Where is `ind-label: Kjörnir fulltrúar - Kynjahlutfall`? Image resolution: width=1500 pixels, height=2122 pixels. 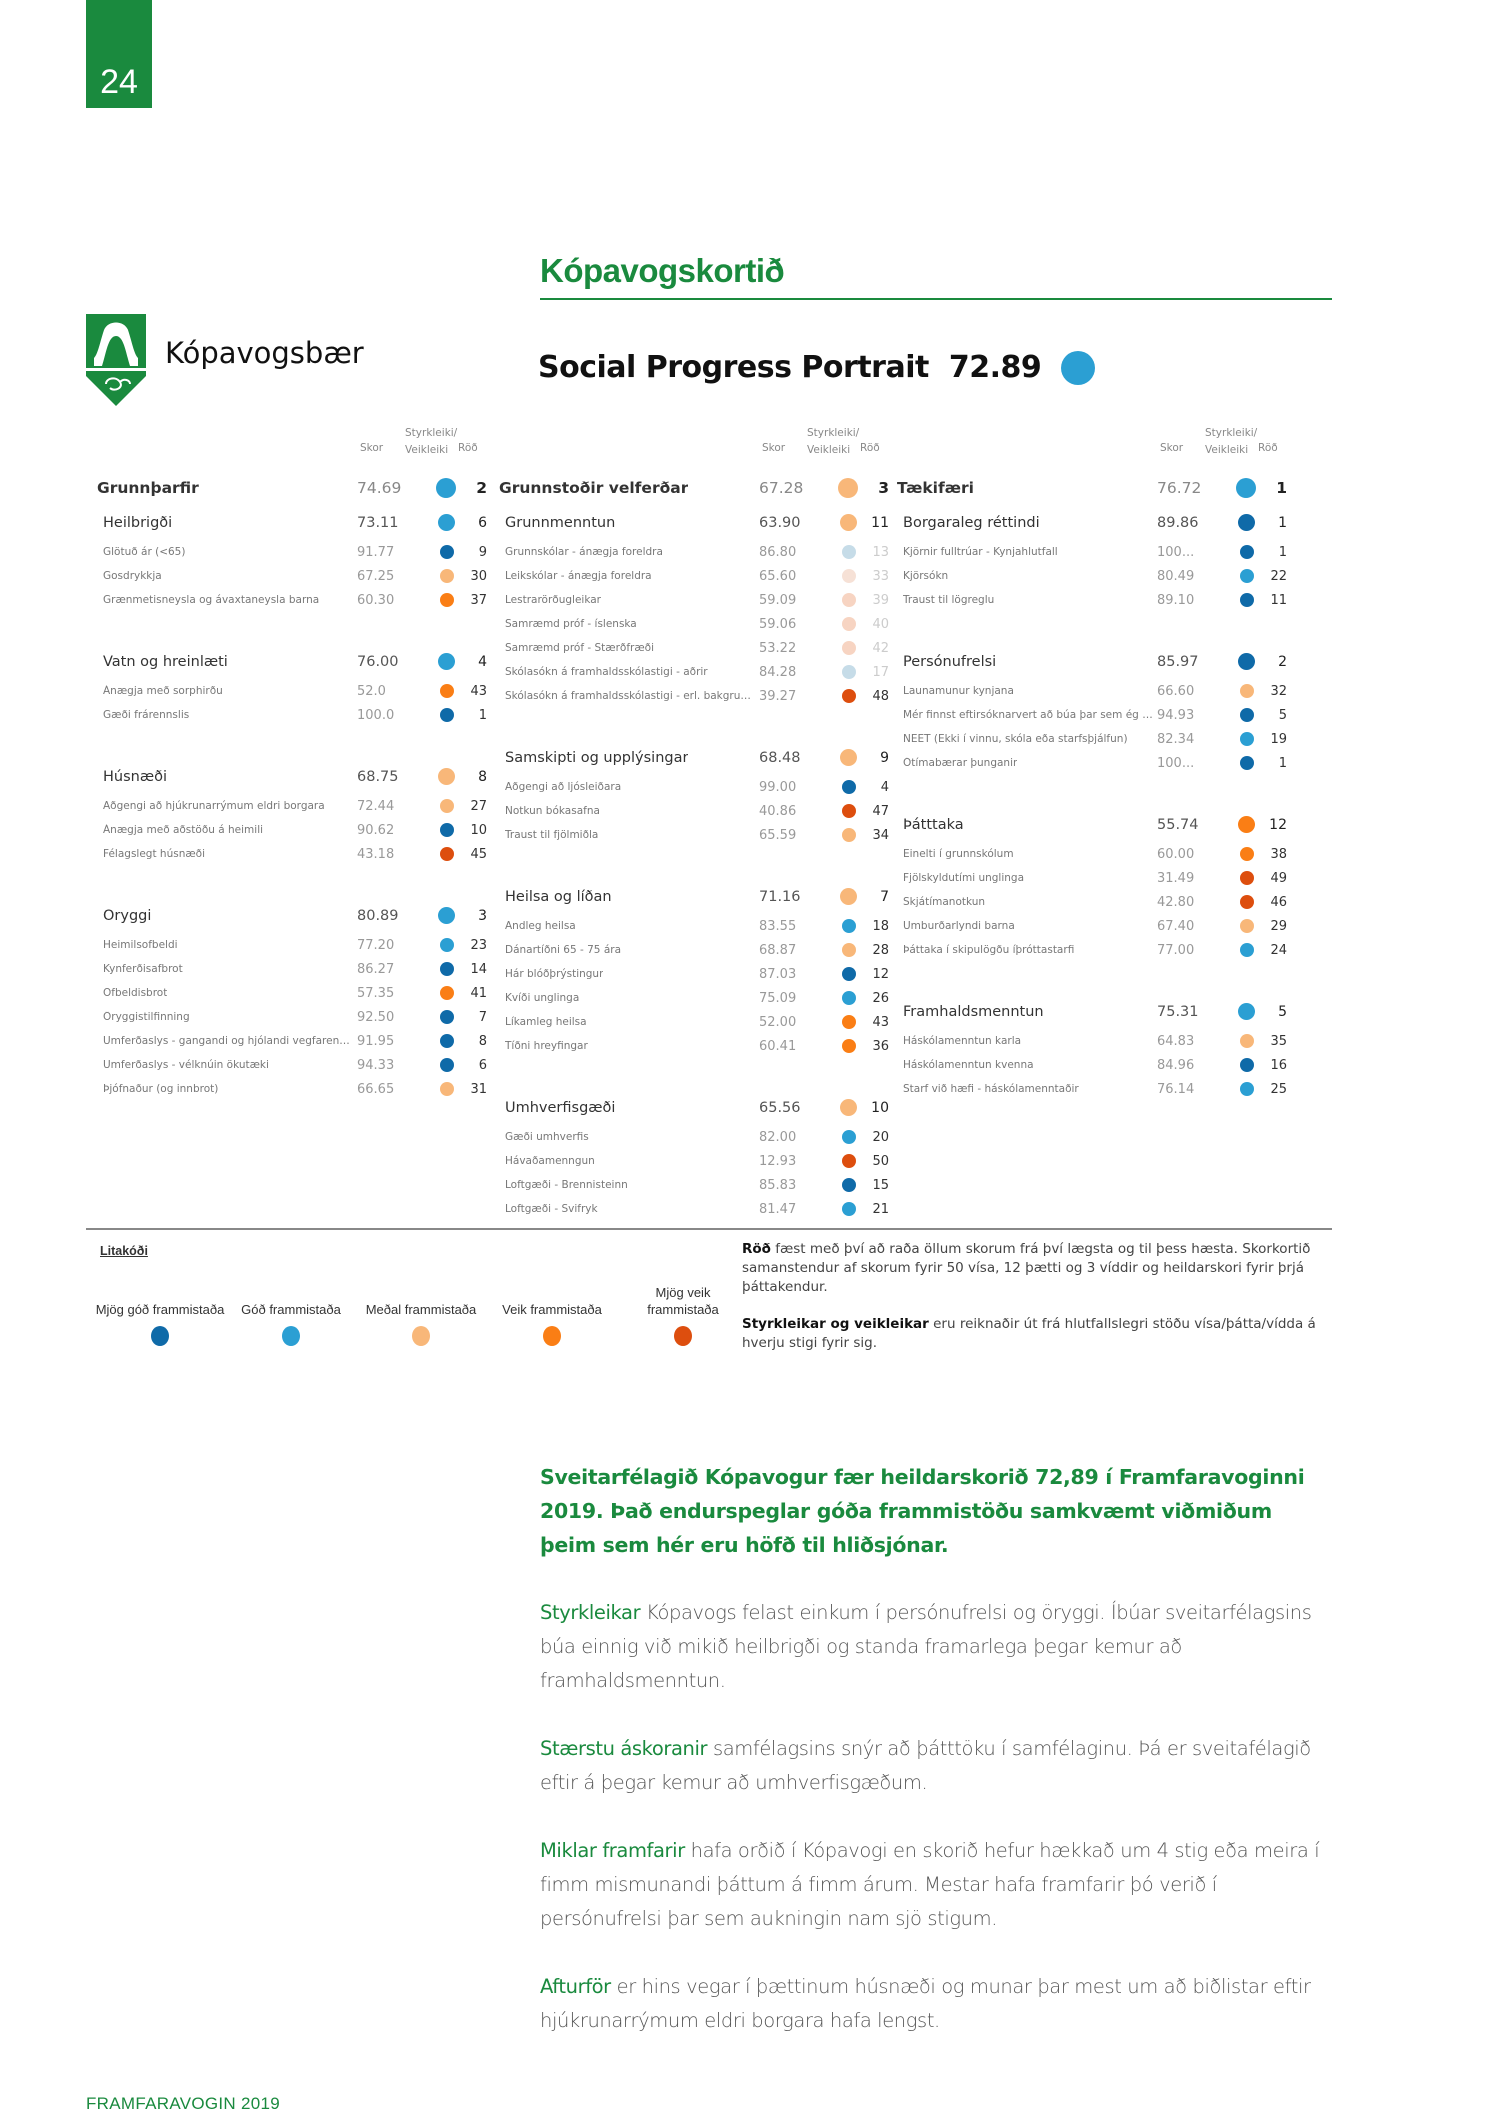
ind-label: Kjörnir fulltrúar - Kynjahlutfall is located at coordinates (980, 552).